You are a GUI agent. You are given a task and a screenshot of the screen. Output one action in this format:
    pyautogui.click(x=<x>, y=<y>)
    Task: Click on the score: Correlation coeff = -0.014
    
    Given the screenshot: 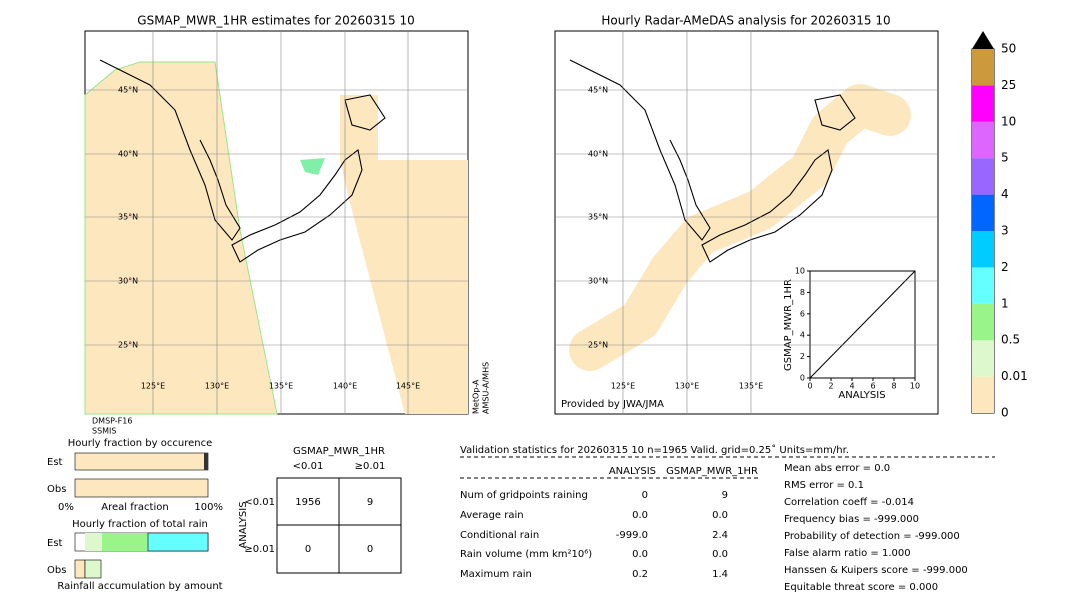 What is the action you would take?
    pyautogui.click(x=849, y=502)
    